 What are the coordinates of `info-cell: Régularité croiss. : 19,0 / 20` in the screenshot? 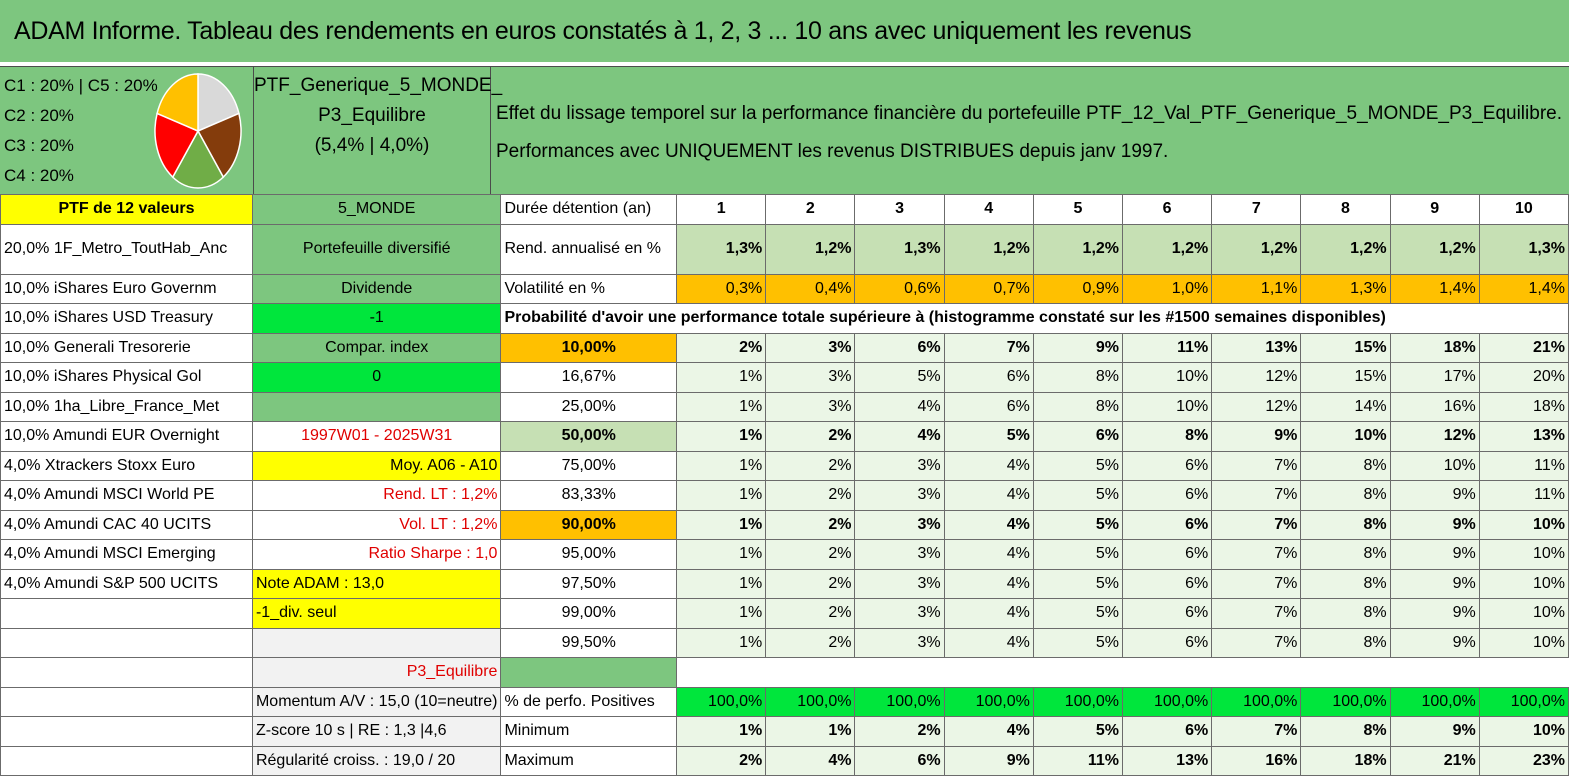 It's located at (376, 760).